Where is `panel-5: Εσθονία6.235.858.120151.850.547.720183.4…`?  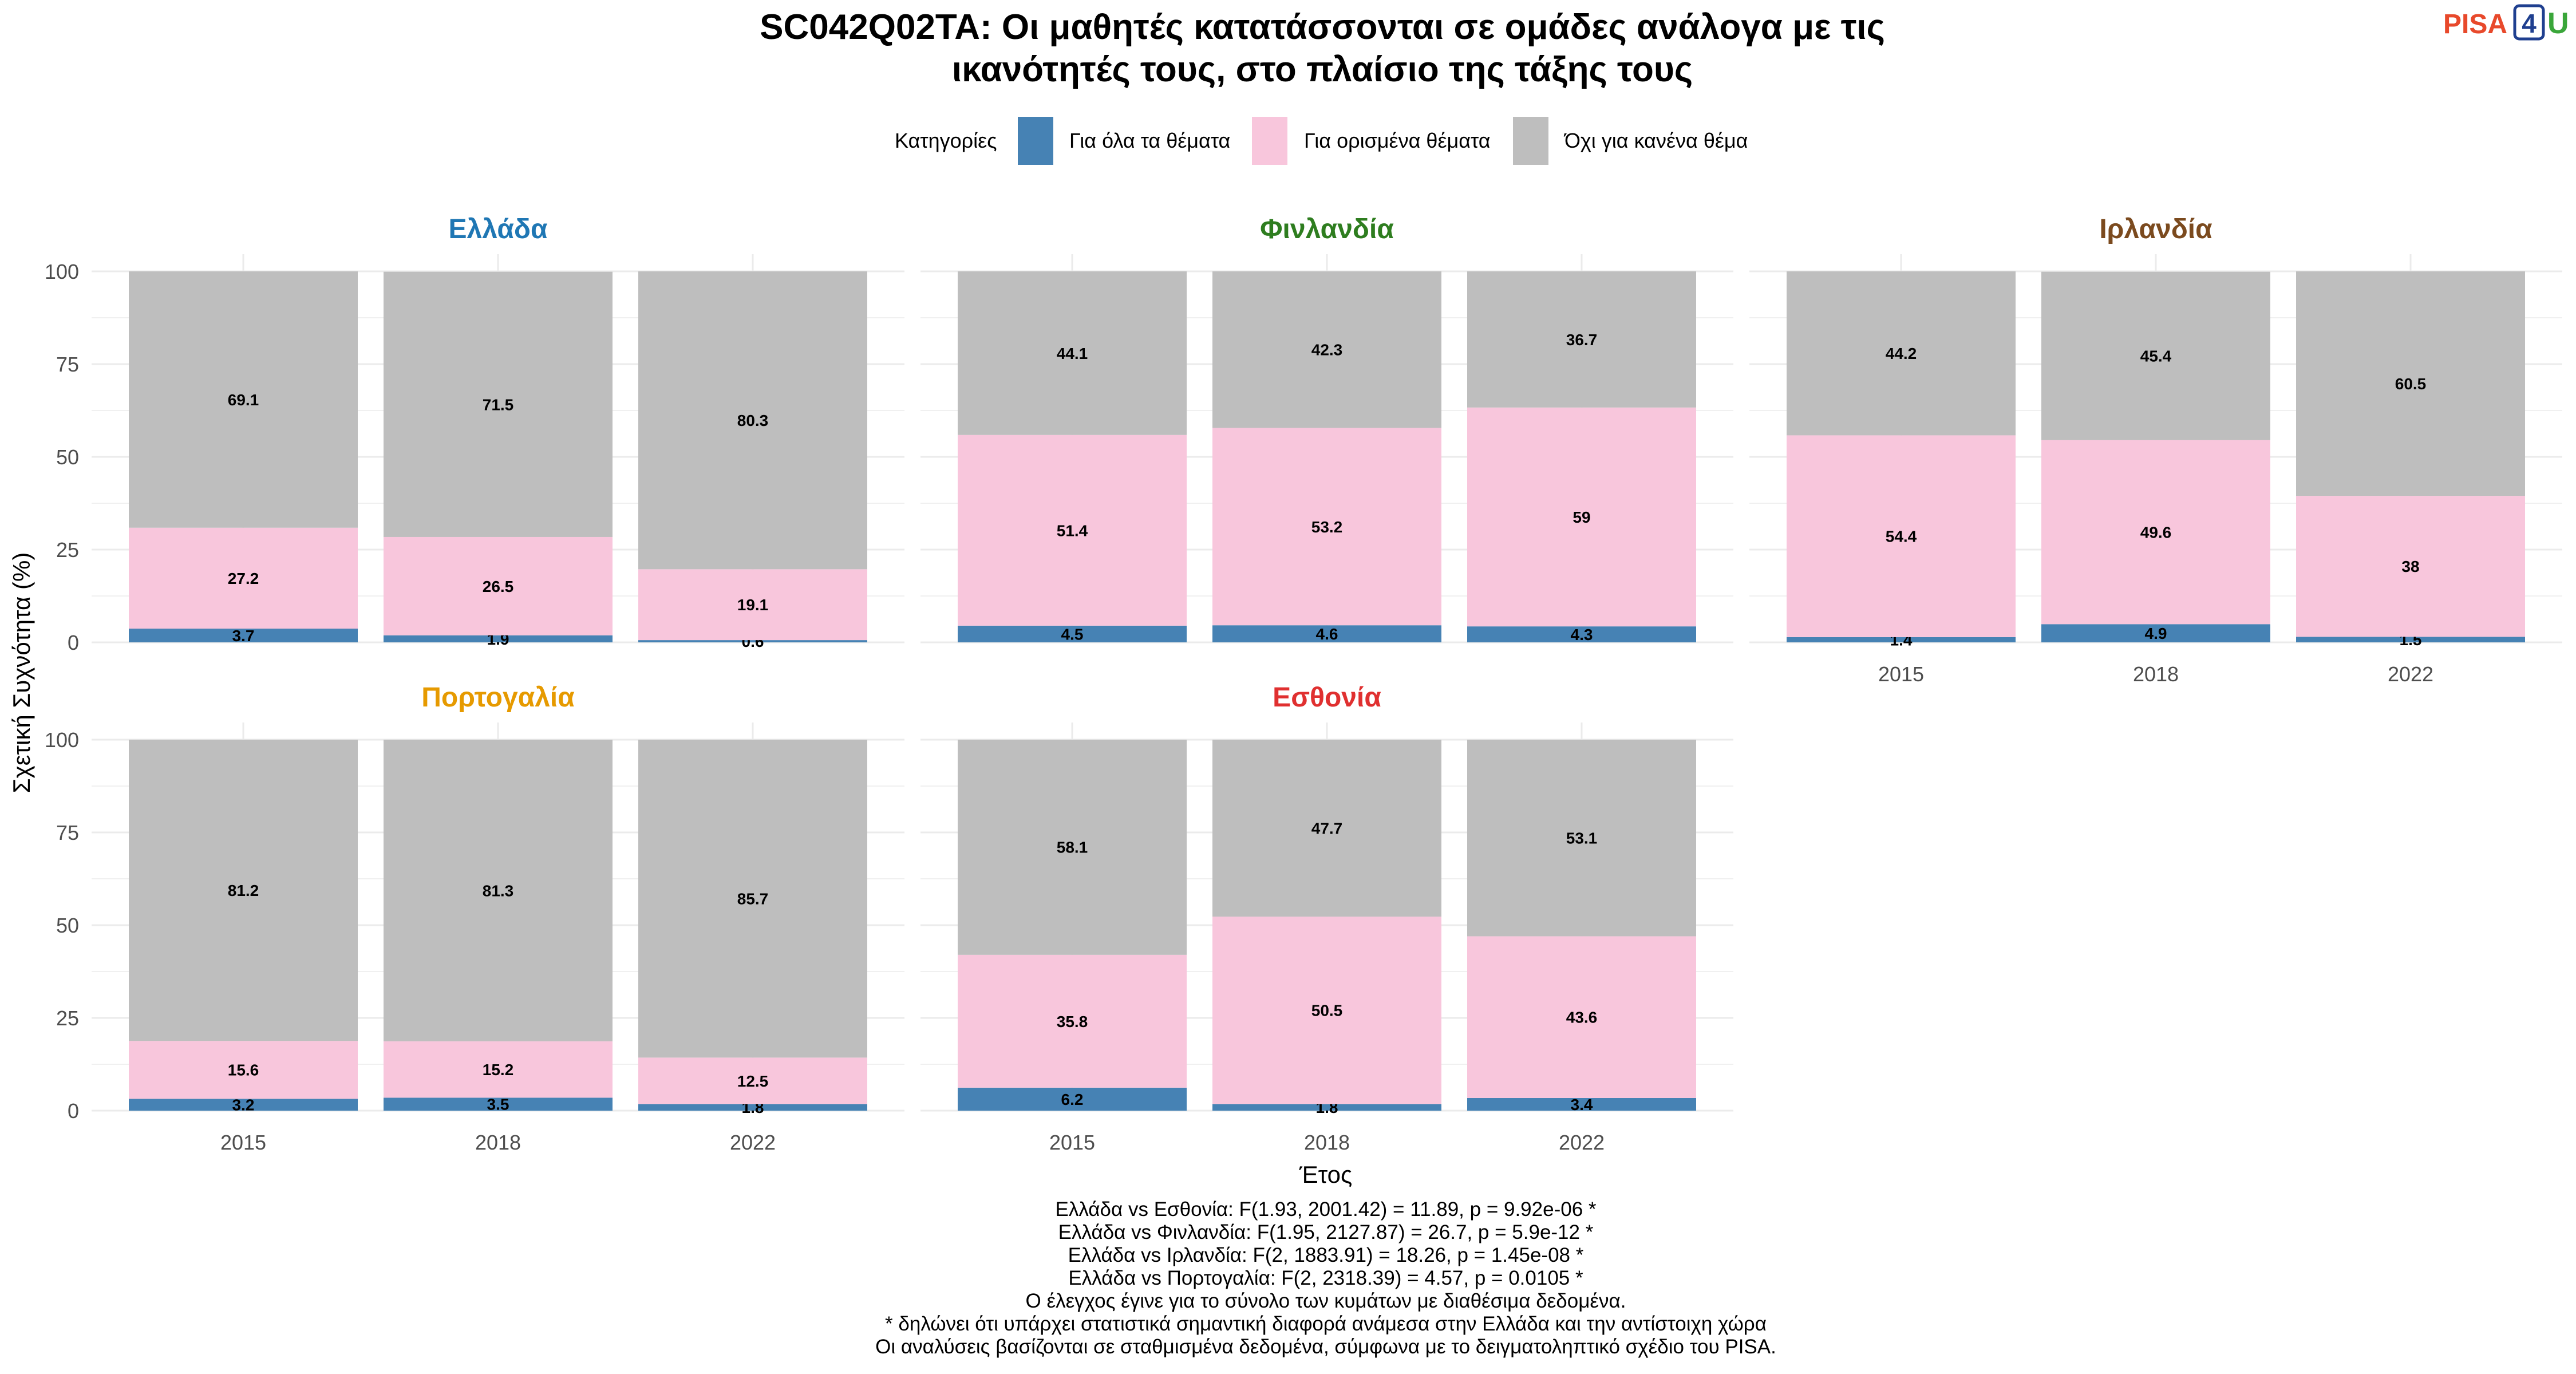 panel-5: Εσθονία6.235.858.120151.850.547.720183.4… is located at coordinates (1326, 918).